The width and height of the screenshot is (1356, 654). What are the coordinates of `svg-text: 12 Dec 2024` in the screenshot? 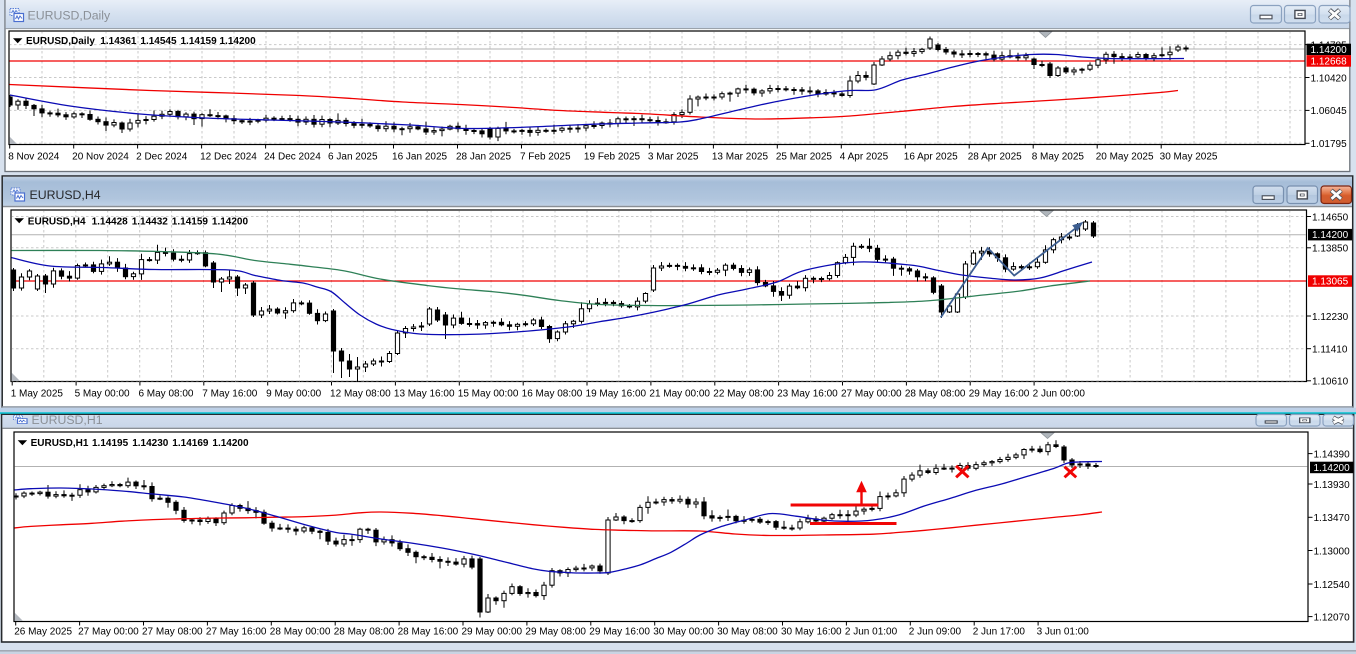 It's located at (228, 156).